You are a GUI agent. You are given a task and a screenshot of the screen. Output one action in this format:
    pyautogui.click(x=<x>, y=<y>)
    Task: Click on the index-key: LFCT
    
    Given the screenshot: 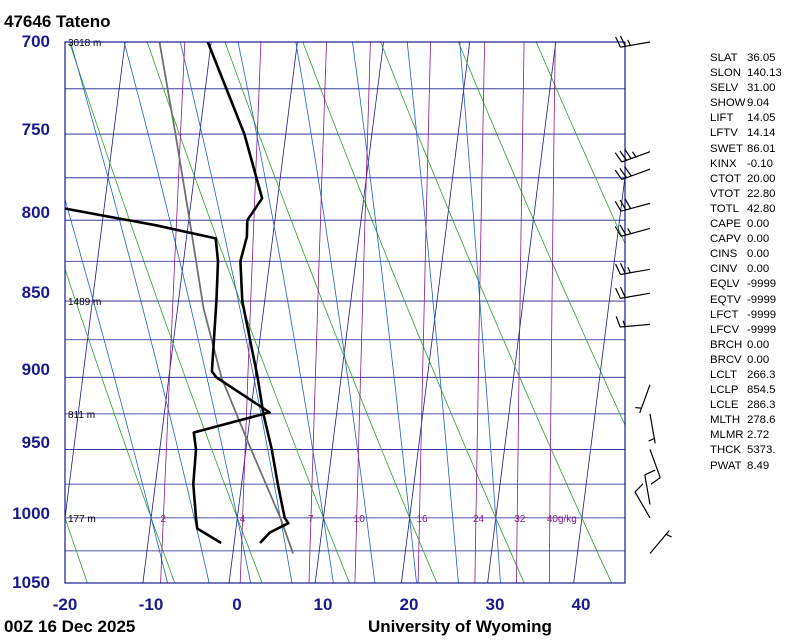 What is the action you would take?
    pyautogui.click(x=724, y=314)
    